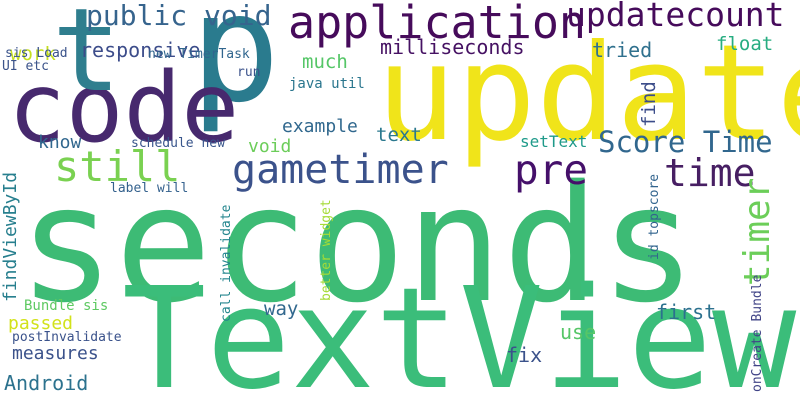 The image size is (800, 400). What do you see at coordinates (281, 309) in the screenshot?
I see `word-way: way` at bounding box center [281, 309].